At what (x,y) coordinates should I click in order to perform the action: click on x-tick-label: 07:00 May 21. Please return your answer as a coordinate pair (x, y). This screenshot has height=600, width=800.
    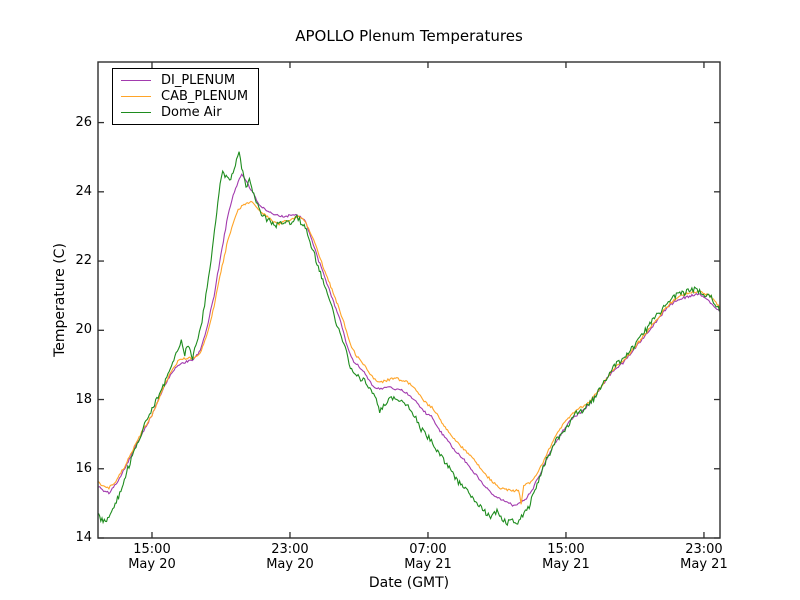
    Looking at the image, I should click on (428, 557).